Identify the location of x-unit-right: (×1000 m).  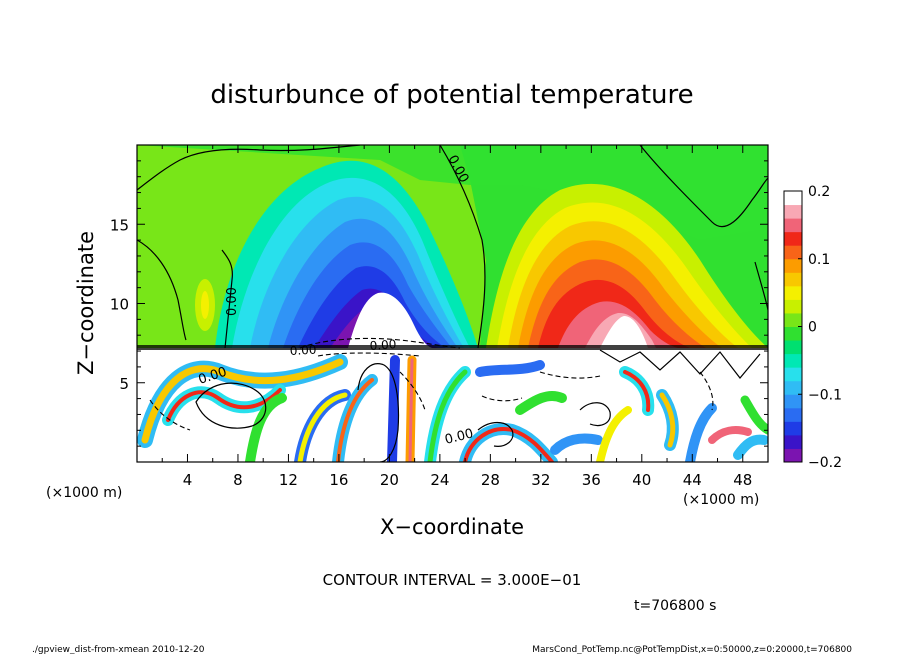
(721, 500).